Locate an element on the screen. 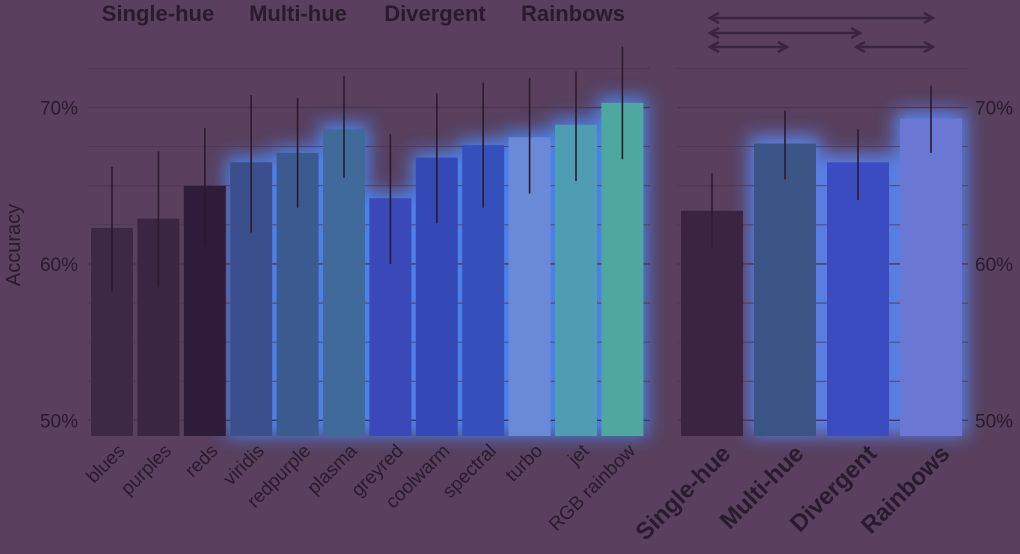 This screenshot has height=554, width=1020. y-tick-label-right: 60% is located at coordinates (994, 265).